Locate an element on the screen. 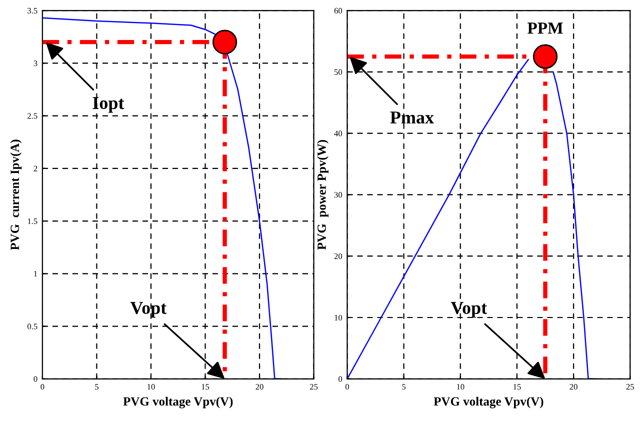 This screenshot has width=643, height=421. annotation: Iopt is located at coordinates (108, 105).